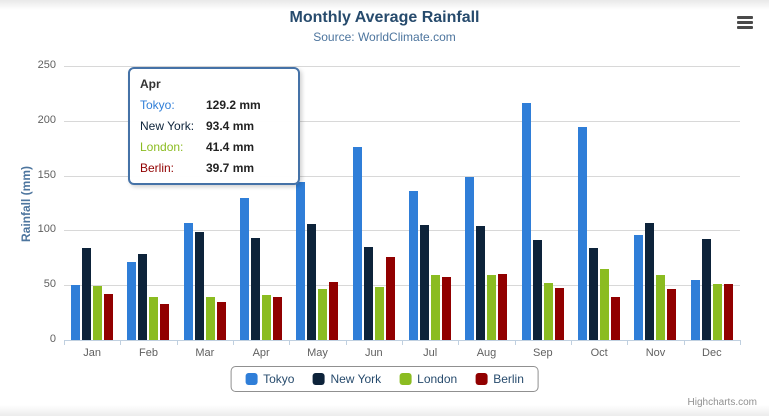 The image size is (769, 416). I want to click on column-london-mar, so click(210, 318).